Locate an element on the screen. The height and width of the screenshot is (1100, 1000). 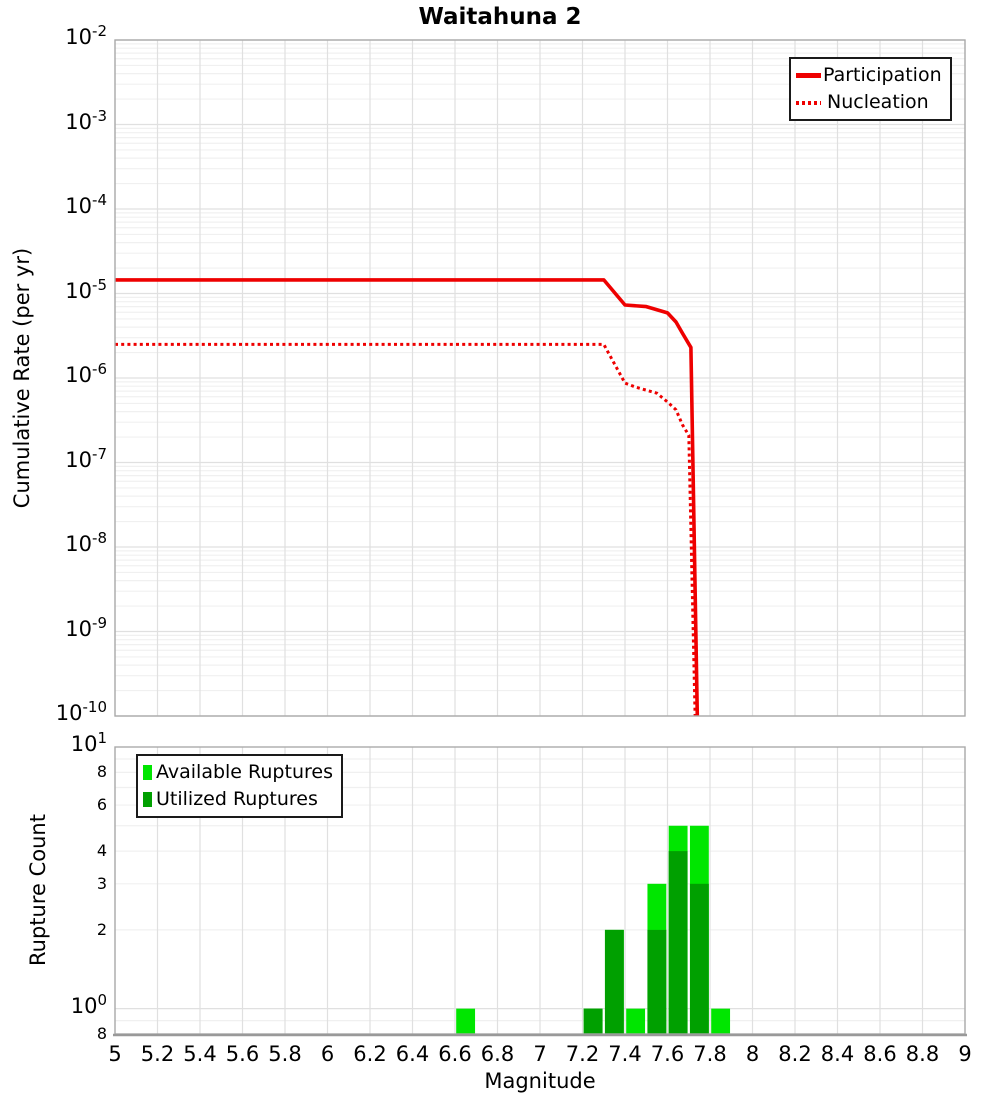
rupture-legend: Available Ruptures Utilized Ruptures is located at coordinates (239, 786).